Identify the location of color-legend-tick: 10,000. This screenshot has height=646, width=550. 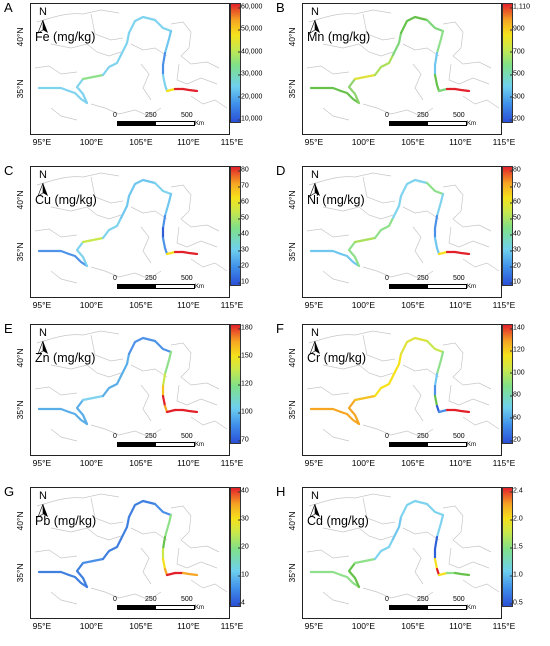
(250, 119).